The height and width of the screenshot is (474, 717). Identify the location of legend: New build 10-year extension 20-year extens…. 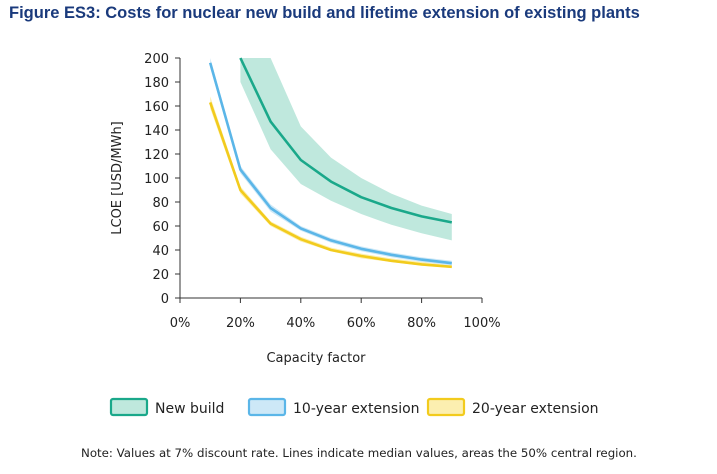
(354, 407).